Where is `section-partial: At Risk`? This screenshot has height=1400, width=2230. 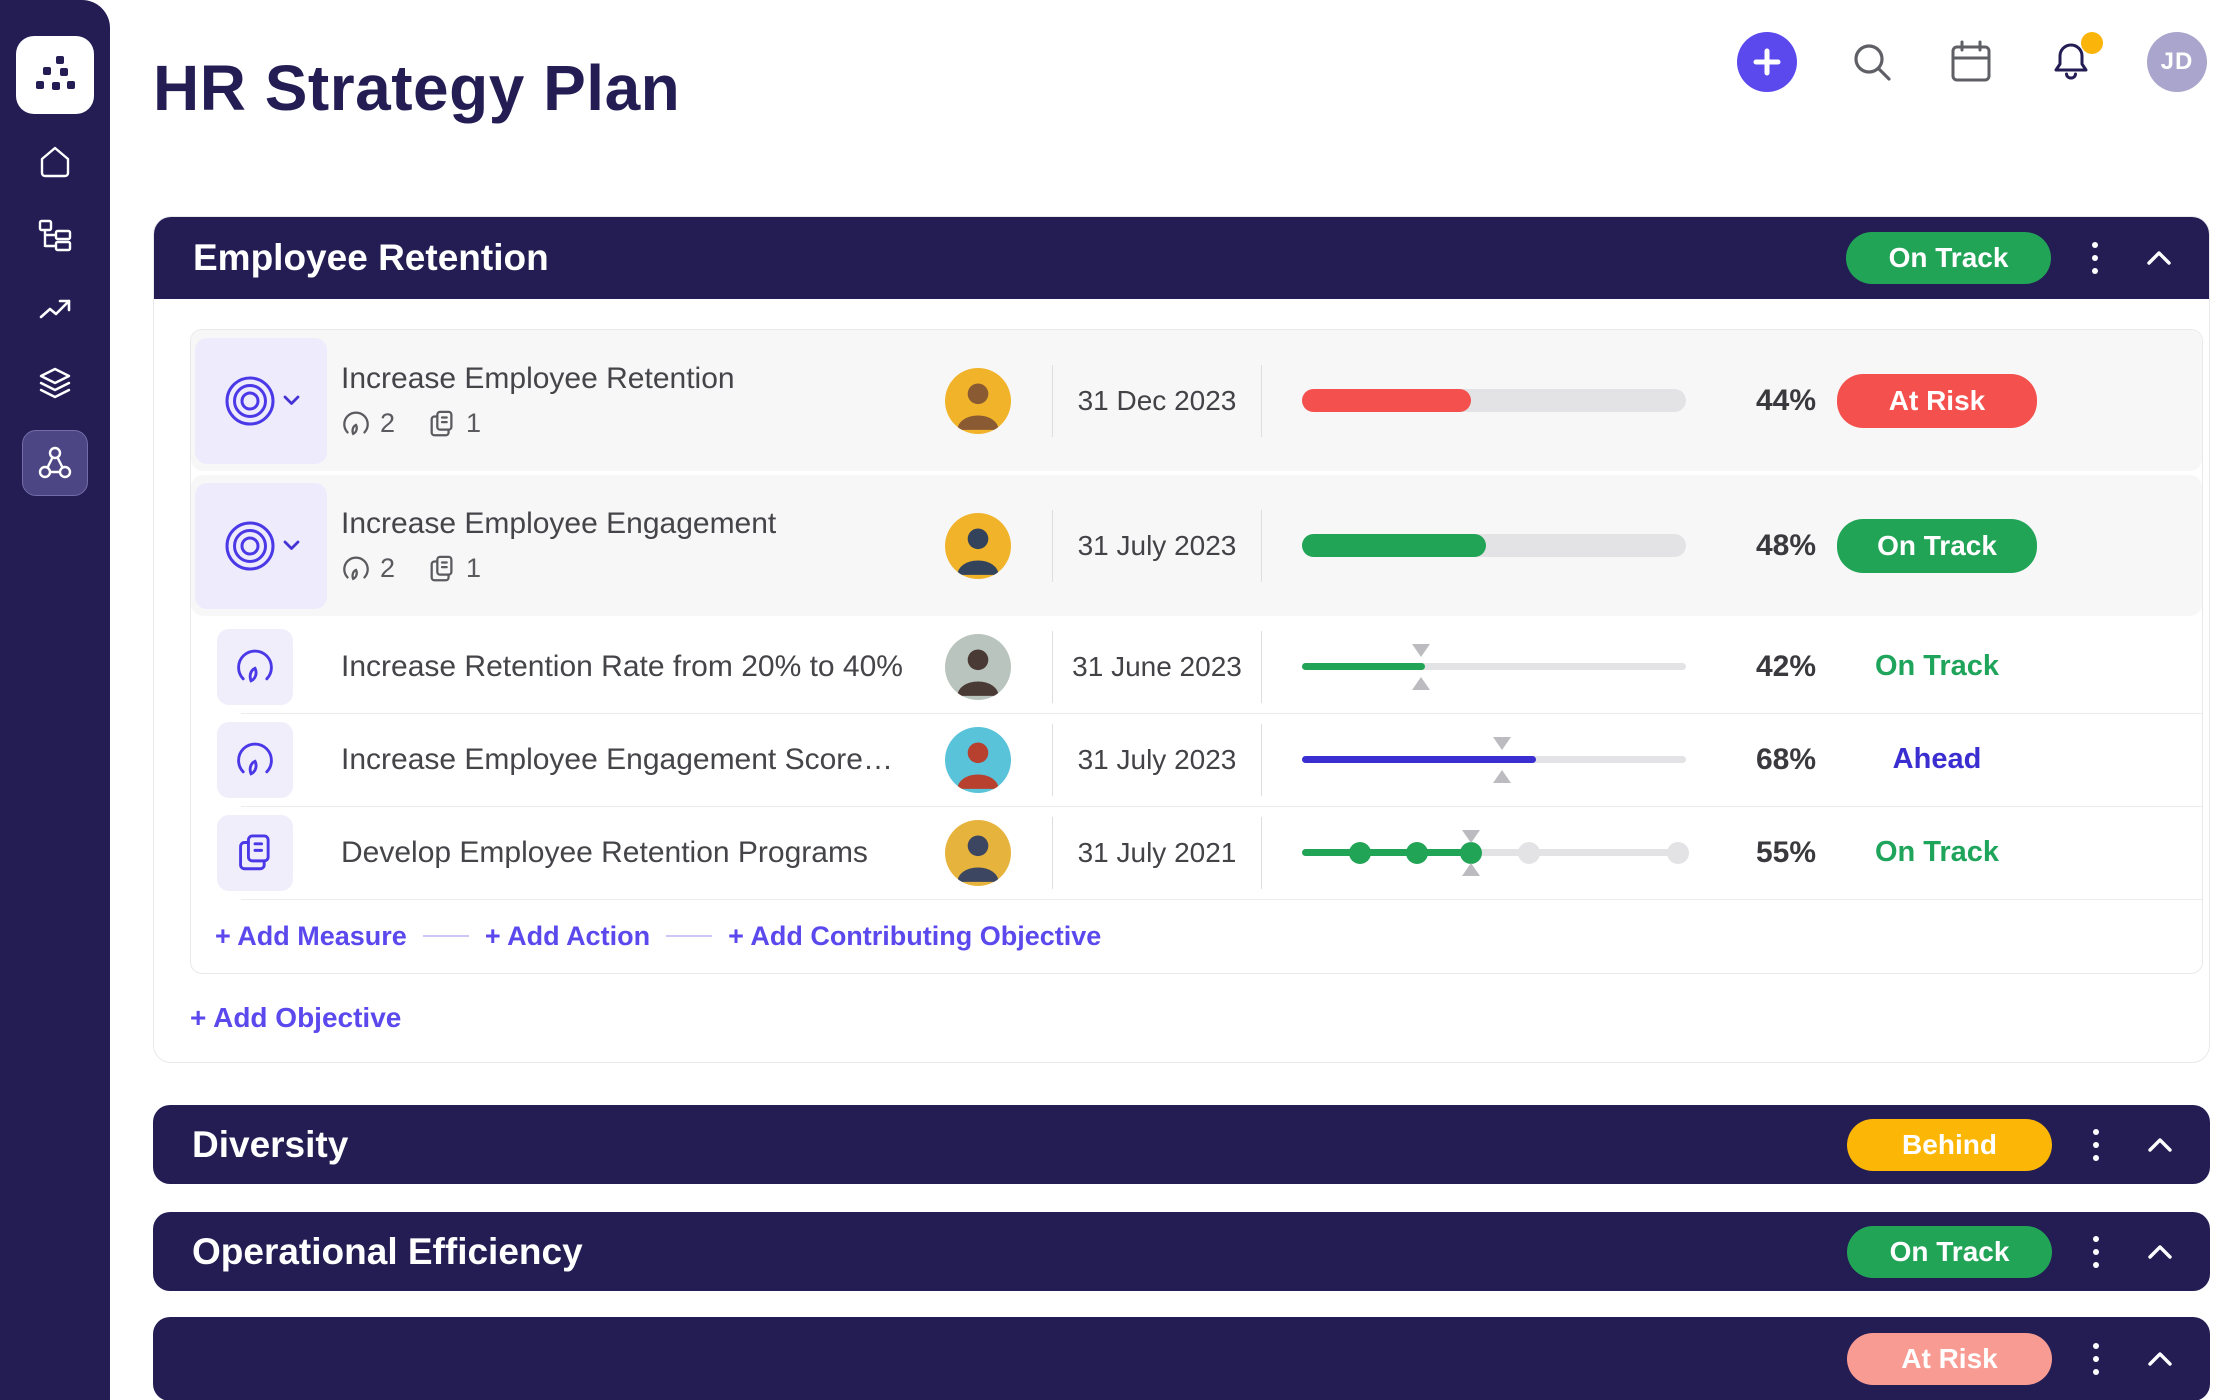
section-partial: At Risk is located at coordinates (1181, 1358).